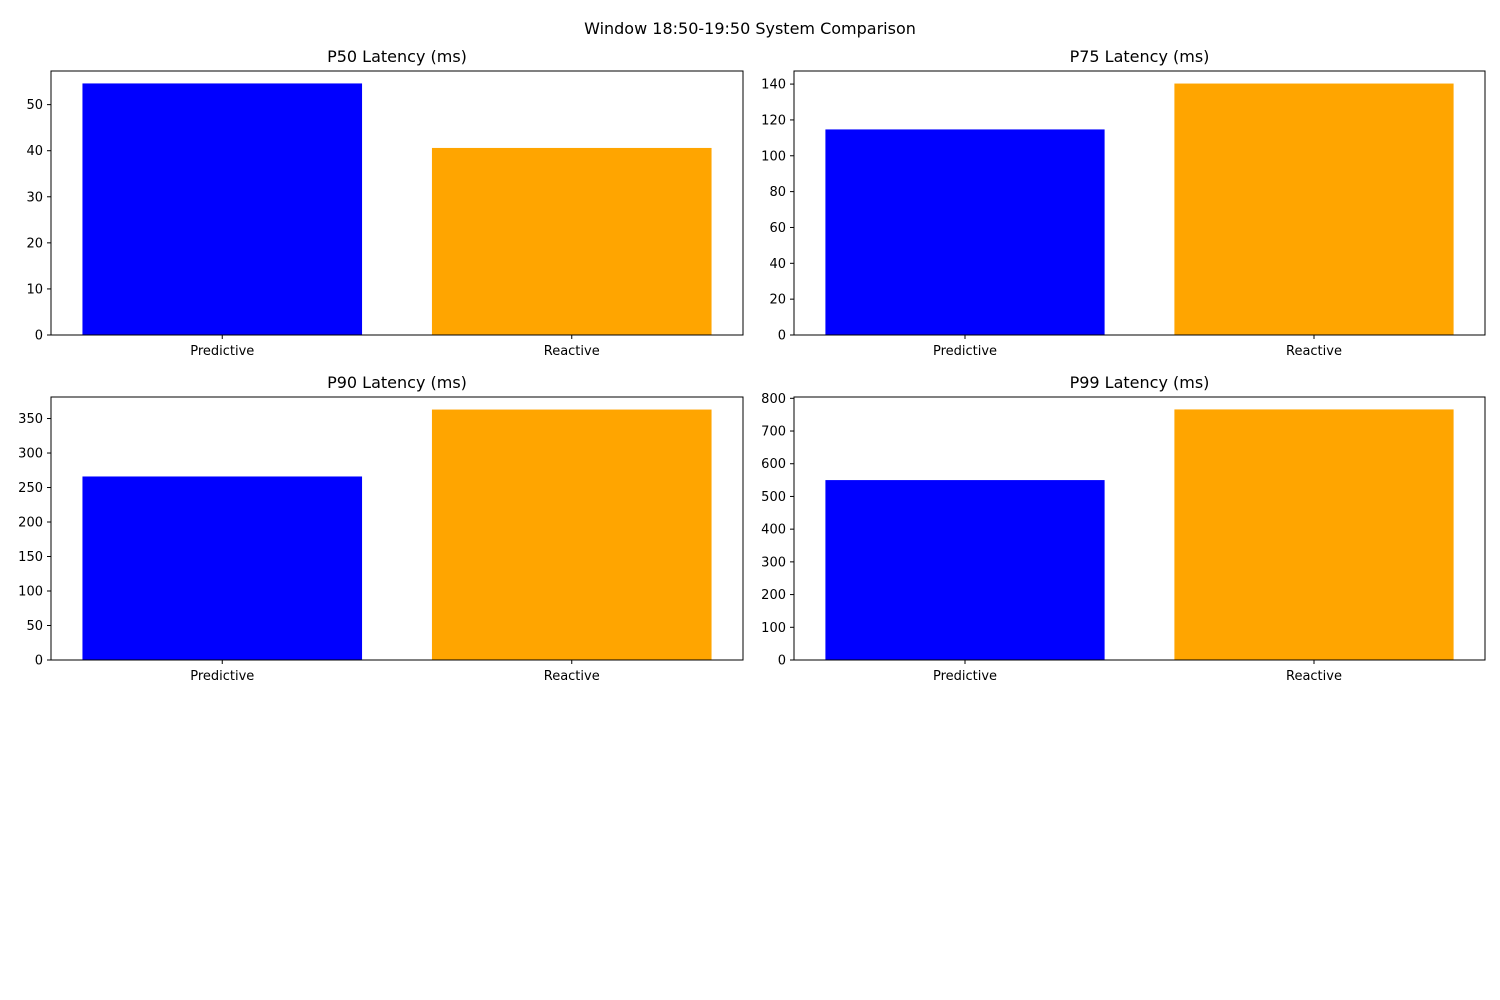  What do you see at coordinates (777, 228) in the screenshot?
I see `y-tick-label: 60` at bounding box center [777, 228].